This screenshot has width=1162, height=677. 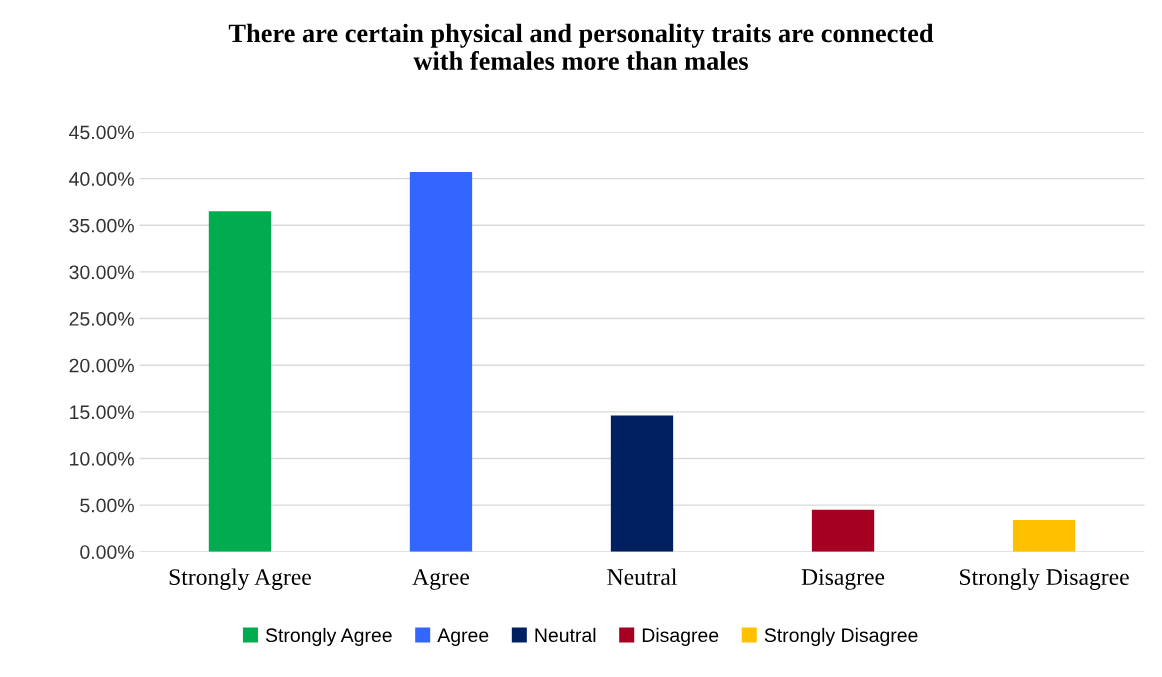 I want to click on x-tick-label: Agree, so click(x=440, y=579).